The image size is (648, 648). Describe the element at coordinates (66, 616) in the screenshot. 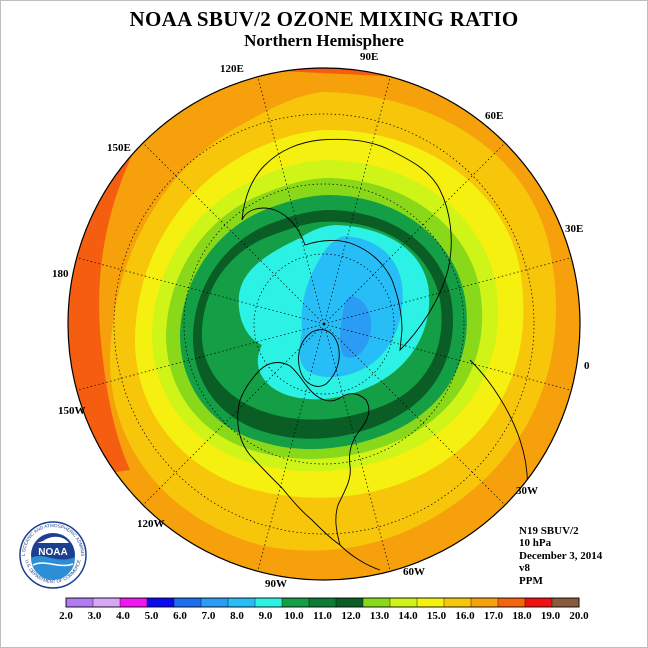

I see `colorbar-tick-label: 2.0` at that location.